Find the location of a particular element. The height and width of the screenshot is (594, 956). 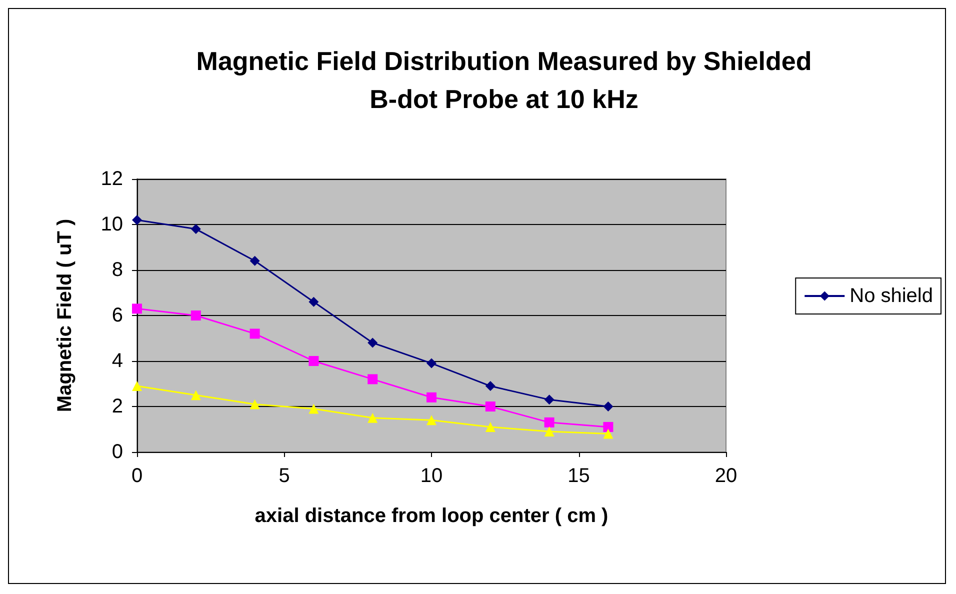

x-tick-label: 5 is located at coordinates (284, 476).